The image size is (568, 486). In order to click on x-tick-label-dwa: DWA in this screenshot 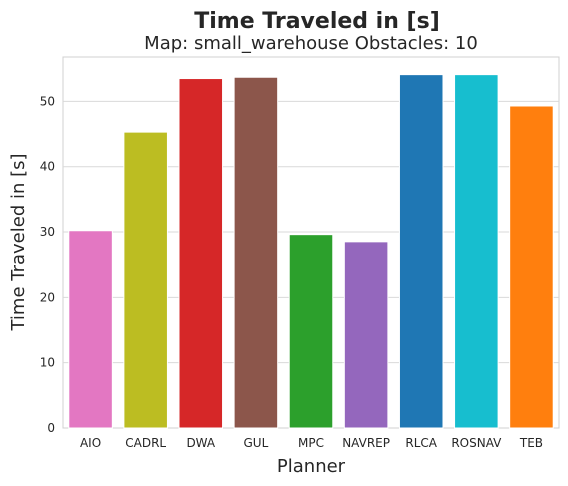, I will do `click(200, 443)`.